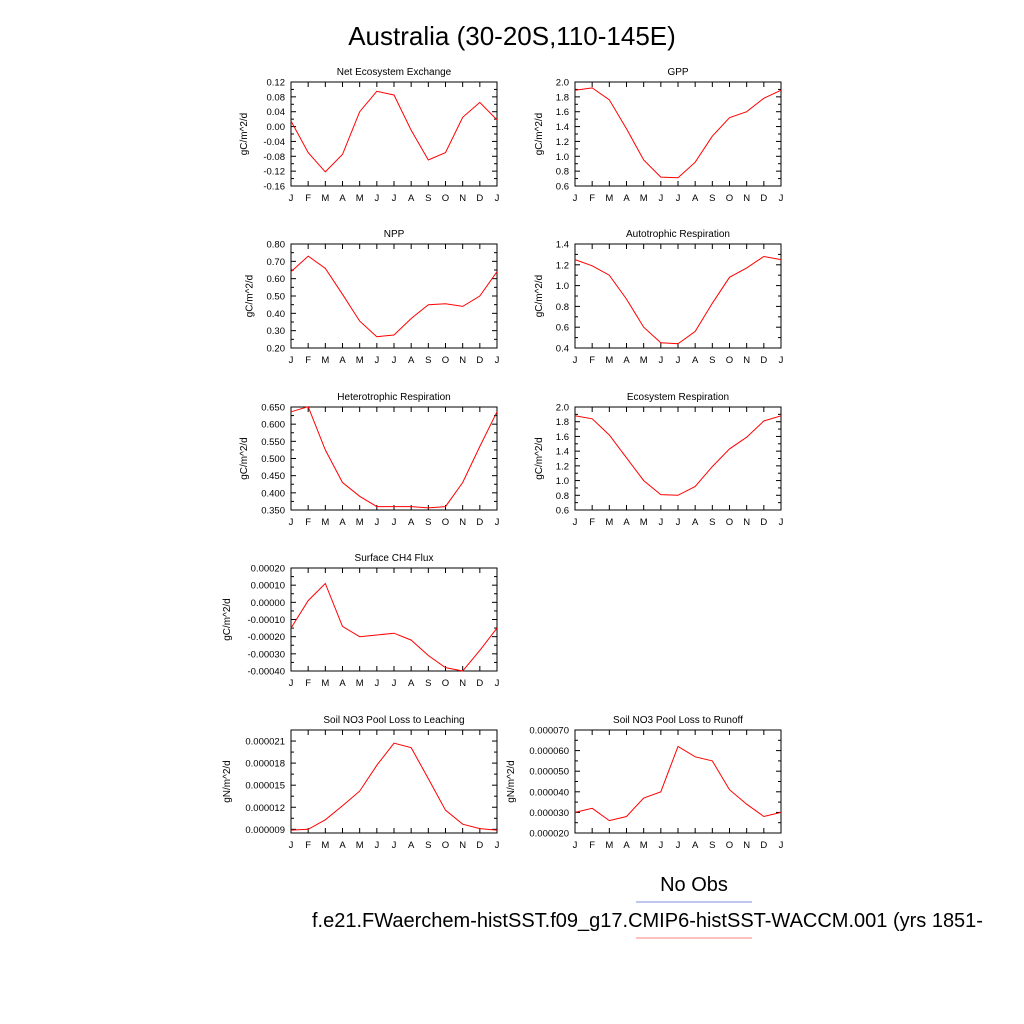 This screenshot has height=1024, width=1024. What do you see at coordinates (678, 720) in the screenshot?
I see `panel-title: Soil NO3 Pool Loss to Runoff` at bounding box center [678, 720].